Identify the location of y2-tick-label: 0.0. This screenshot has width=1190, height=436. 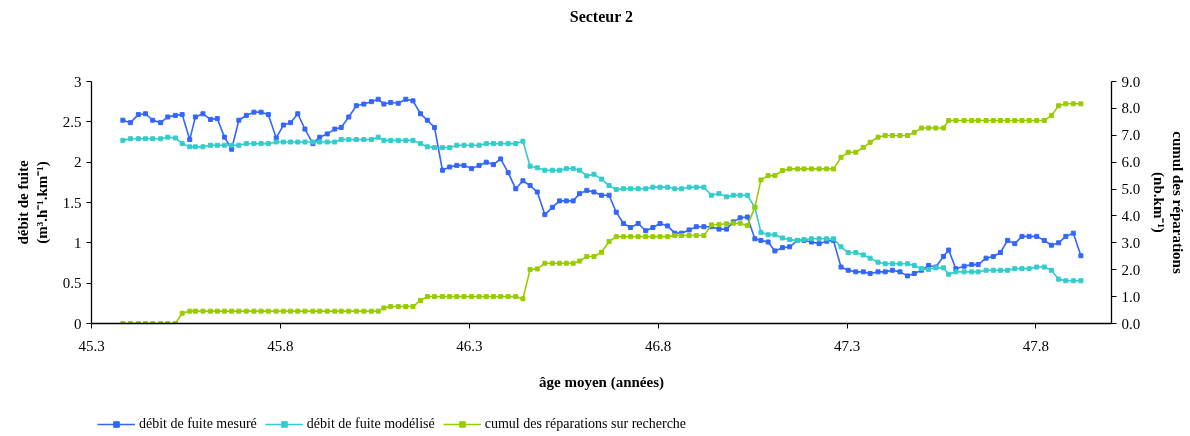
(1131, 323).